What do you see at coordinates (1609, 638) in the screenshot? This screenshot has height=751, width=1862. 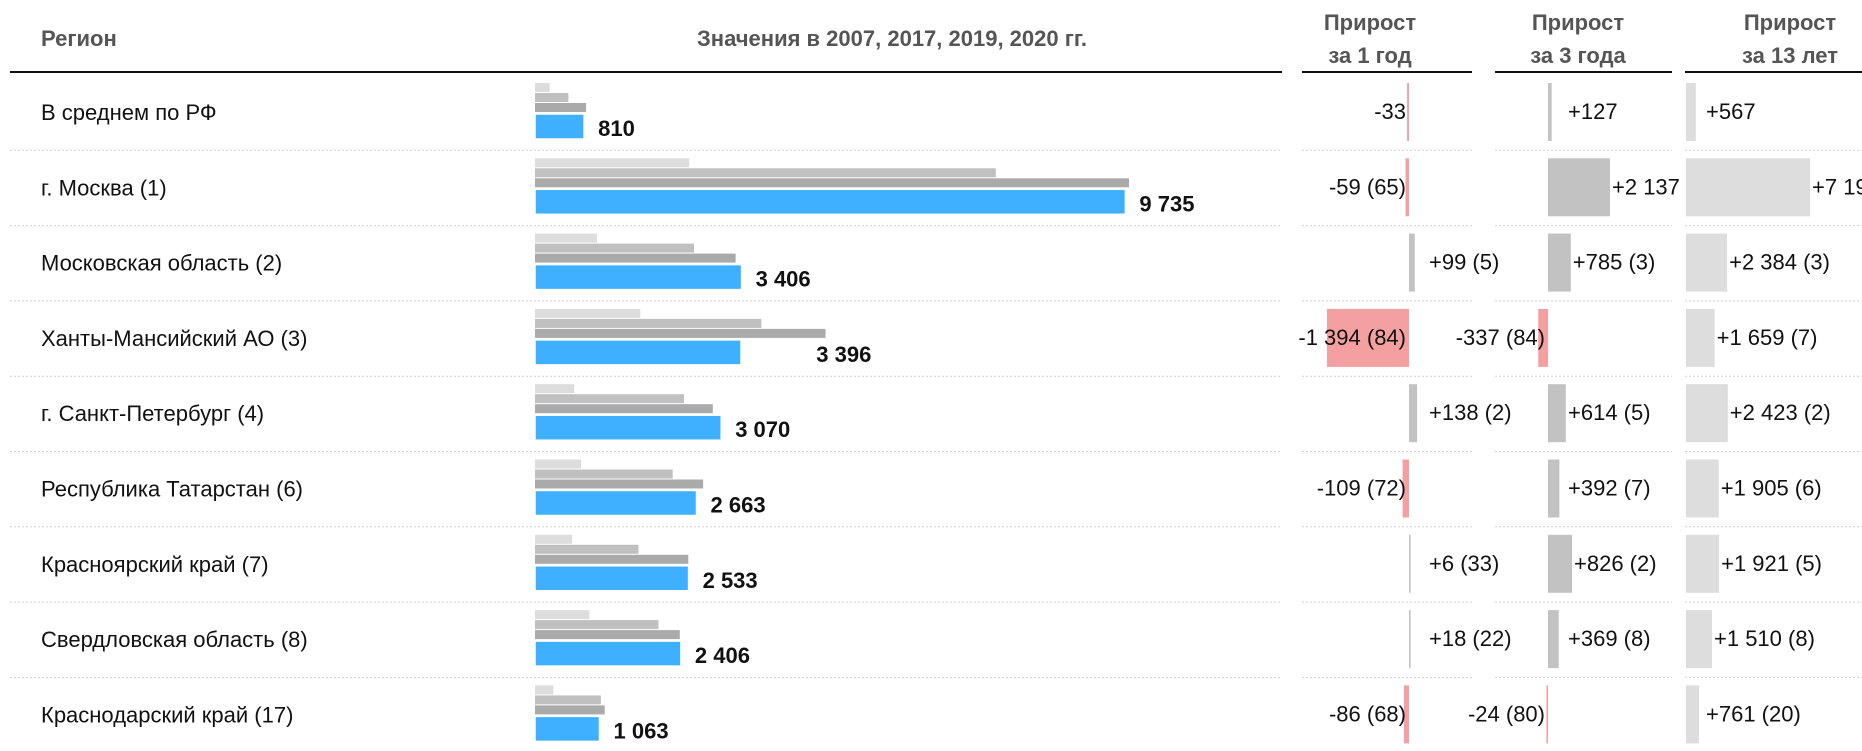 I see `growth-3y-label-7: +369 (8)` at bounding box center [1609, 638].